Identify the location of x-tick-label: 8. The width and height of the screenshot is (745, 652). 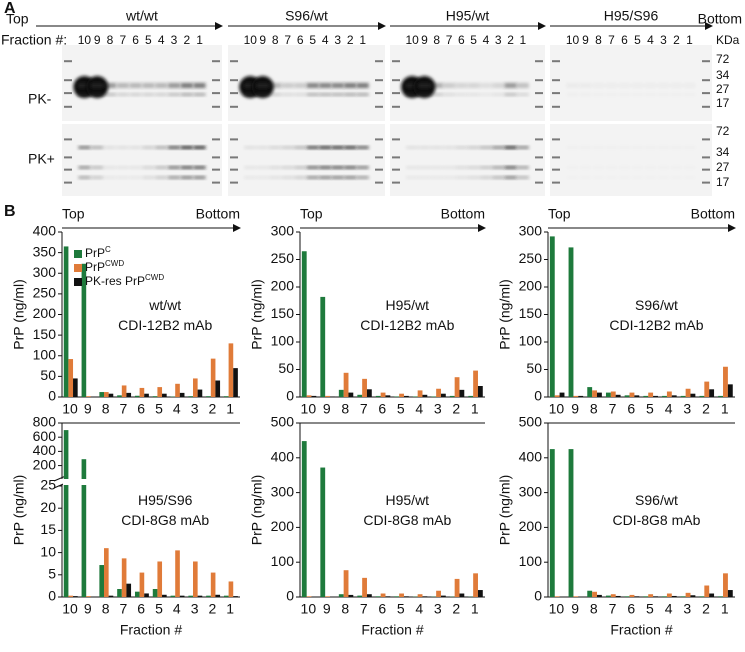
(345, 409).